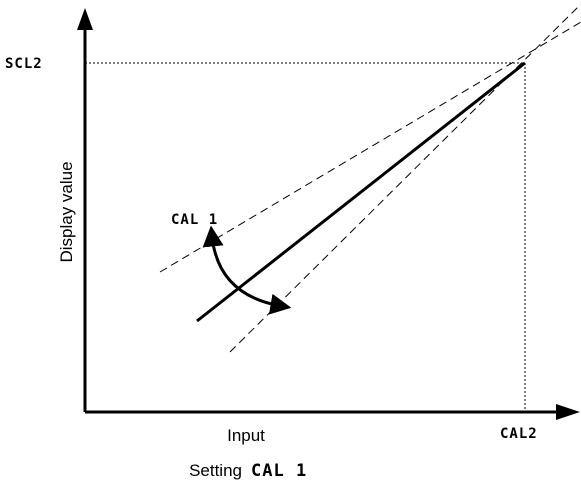 The image size is (581, 496). What do you see at coordinates (568, 412) in the screenshot?
I see `x-axis-arrow` at bounding box center [568, 412].